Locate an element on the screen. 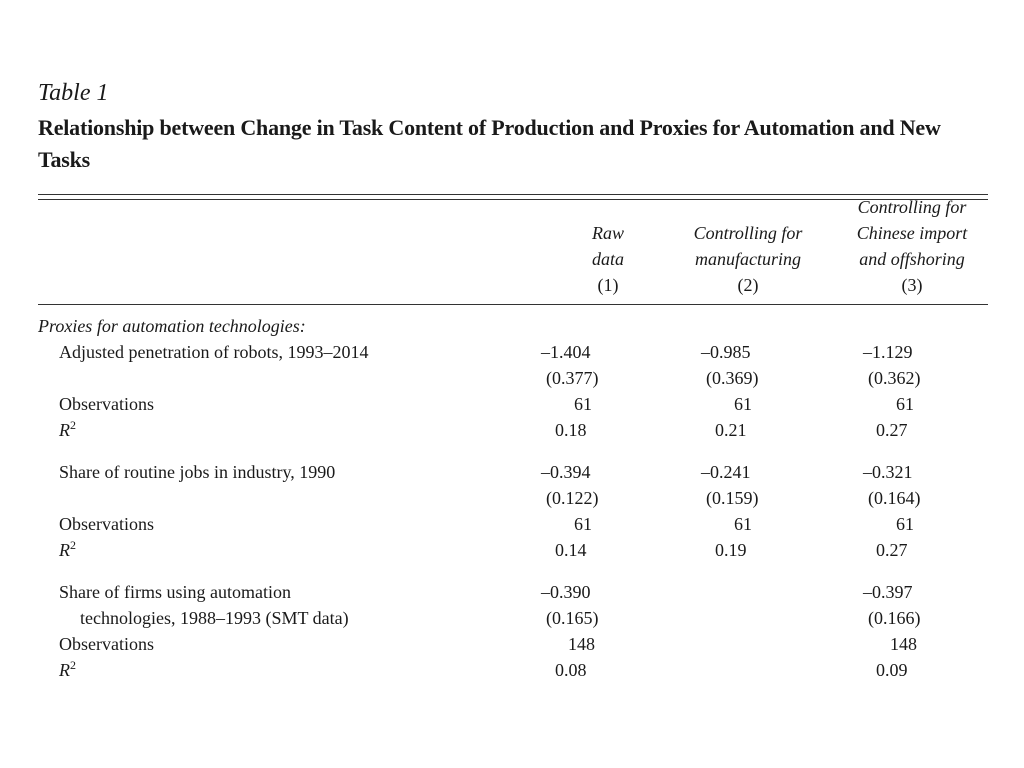 The height and width of the screenshot is (768, 1024). column-header-line: data is located at coordinates (607, 259).